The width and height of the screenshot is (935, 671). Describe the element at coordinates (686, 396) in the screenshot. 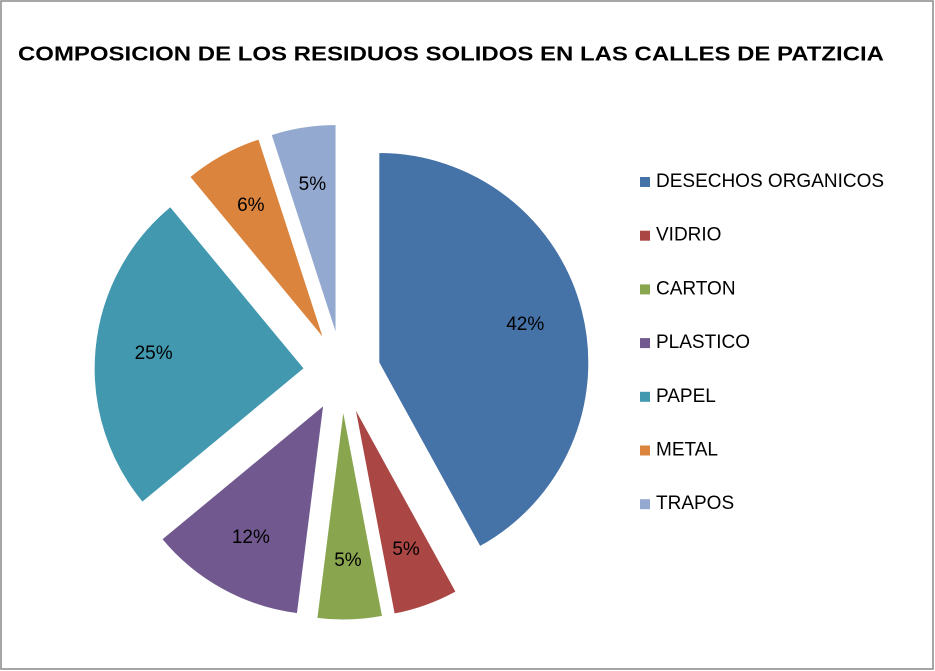

I see `legend-label: PAPEL` at that location.